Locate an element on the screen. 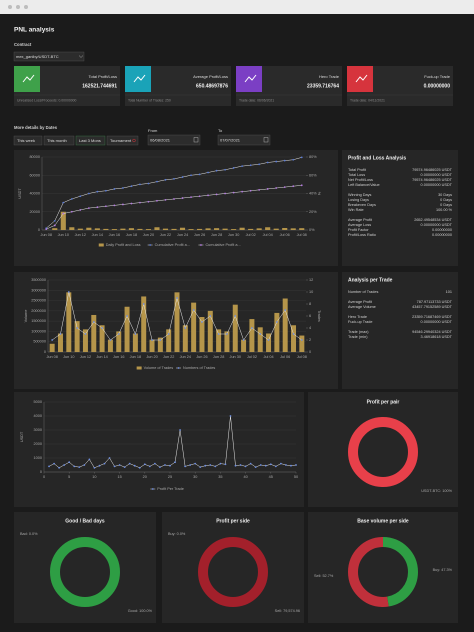  x-tick-label: Jun 30 is located at coordinates (233, 235).